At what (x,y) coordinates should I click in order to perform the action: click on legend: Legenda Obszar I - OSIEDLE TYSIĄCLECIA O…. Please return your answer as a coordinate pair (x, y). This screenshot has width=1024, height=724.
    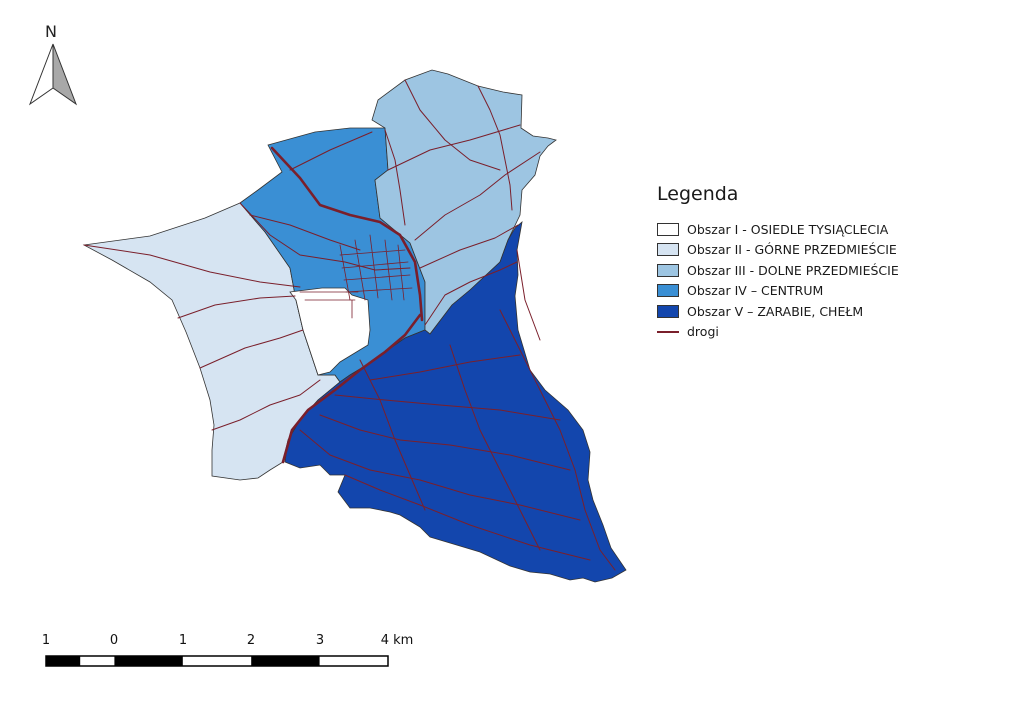
    Looking at the image, I should click on (807, 262).